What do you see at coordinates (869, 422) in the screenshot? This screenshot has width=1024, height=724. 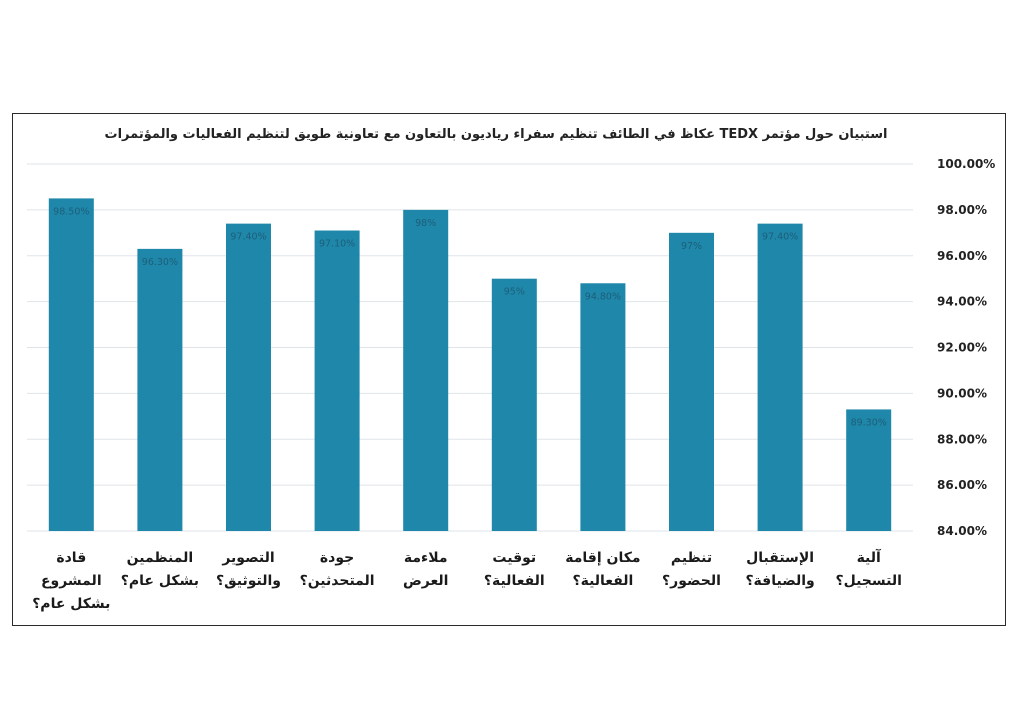 I see `data-label: 89.30%` at bounding box center [869, 422].